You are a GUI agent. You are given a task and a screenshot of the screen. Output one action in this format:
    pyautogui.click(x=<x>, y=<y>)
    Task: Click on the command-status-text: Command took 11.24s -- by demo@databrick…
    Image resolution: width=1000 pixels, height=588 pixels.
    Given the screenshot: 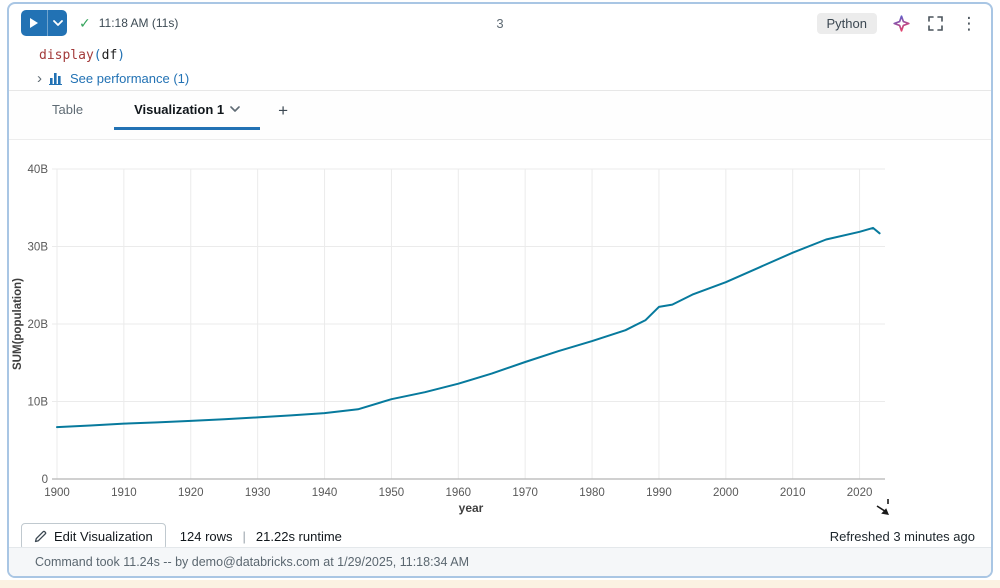 What is the action you would take?
    pyautogui.click(x=252, y=562)
    